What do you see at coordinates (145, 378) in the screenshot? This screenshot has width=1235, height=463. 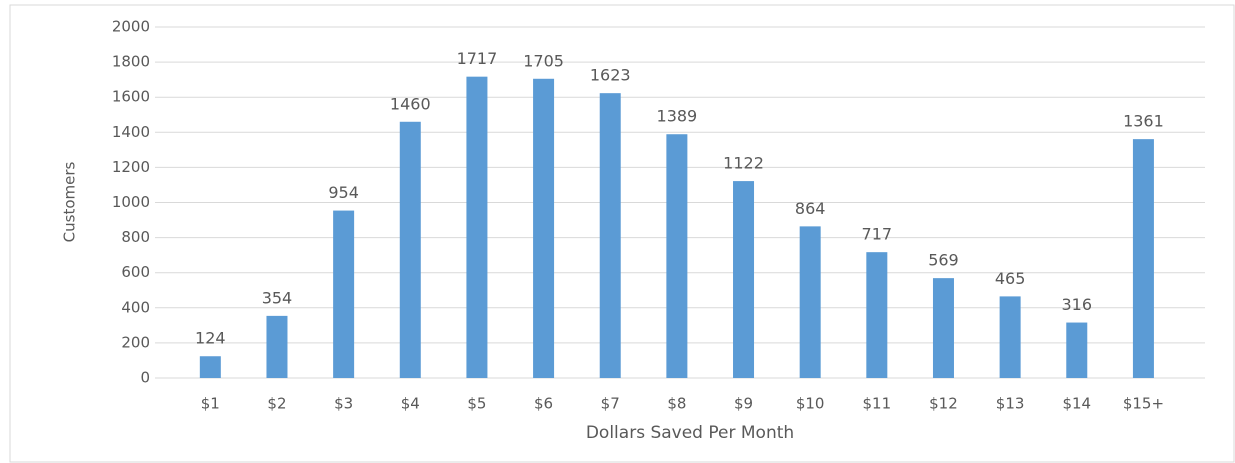 I see `y-tick-label: 0` at bounding box center [145, 378].